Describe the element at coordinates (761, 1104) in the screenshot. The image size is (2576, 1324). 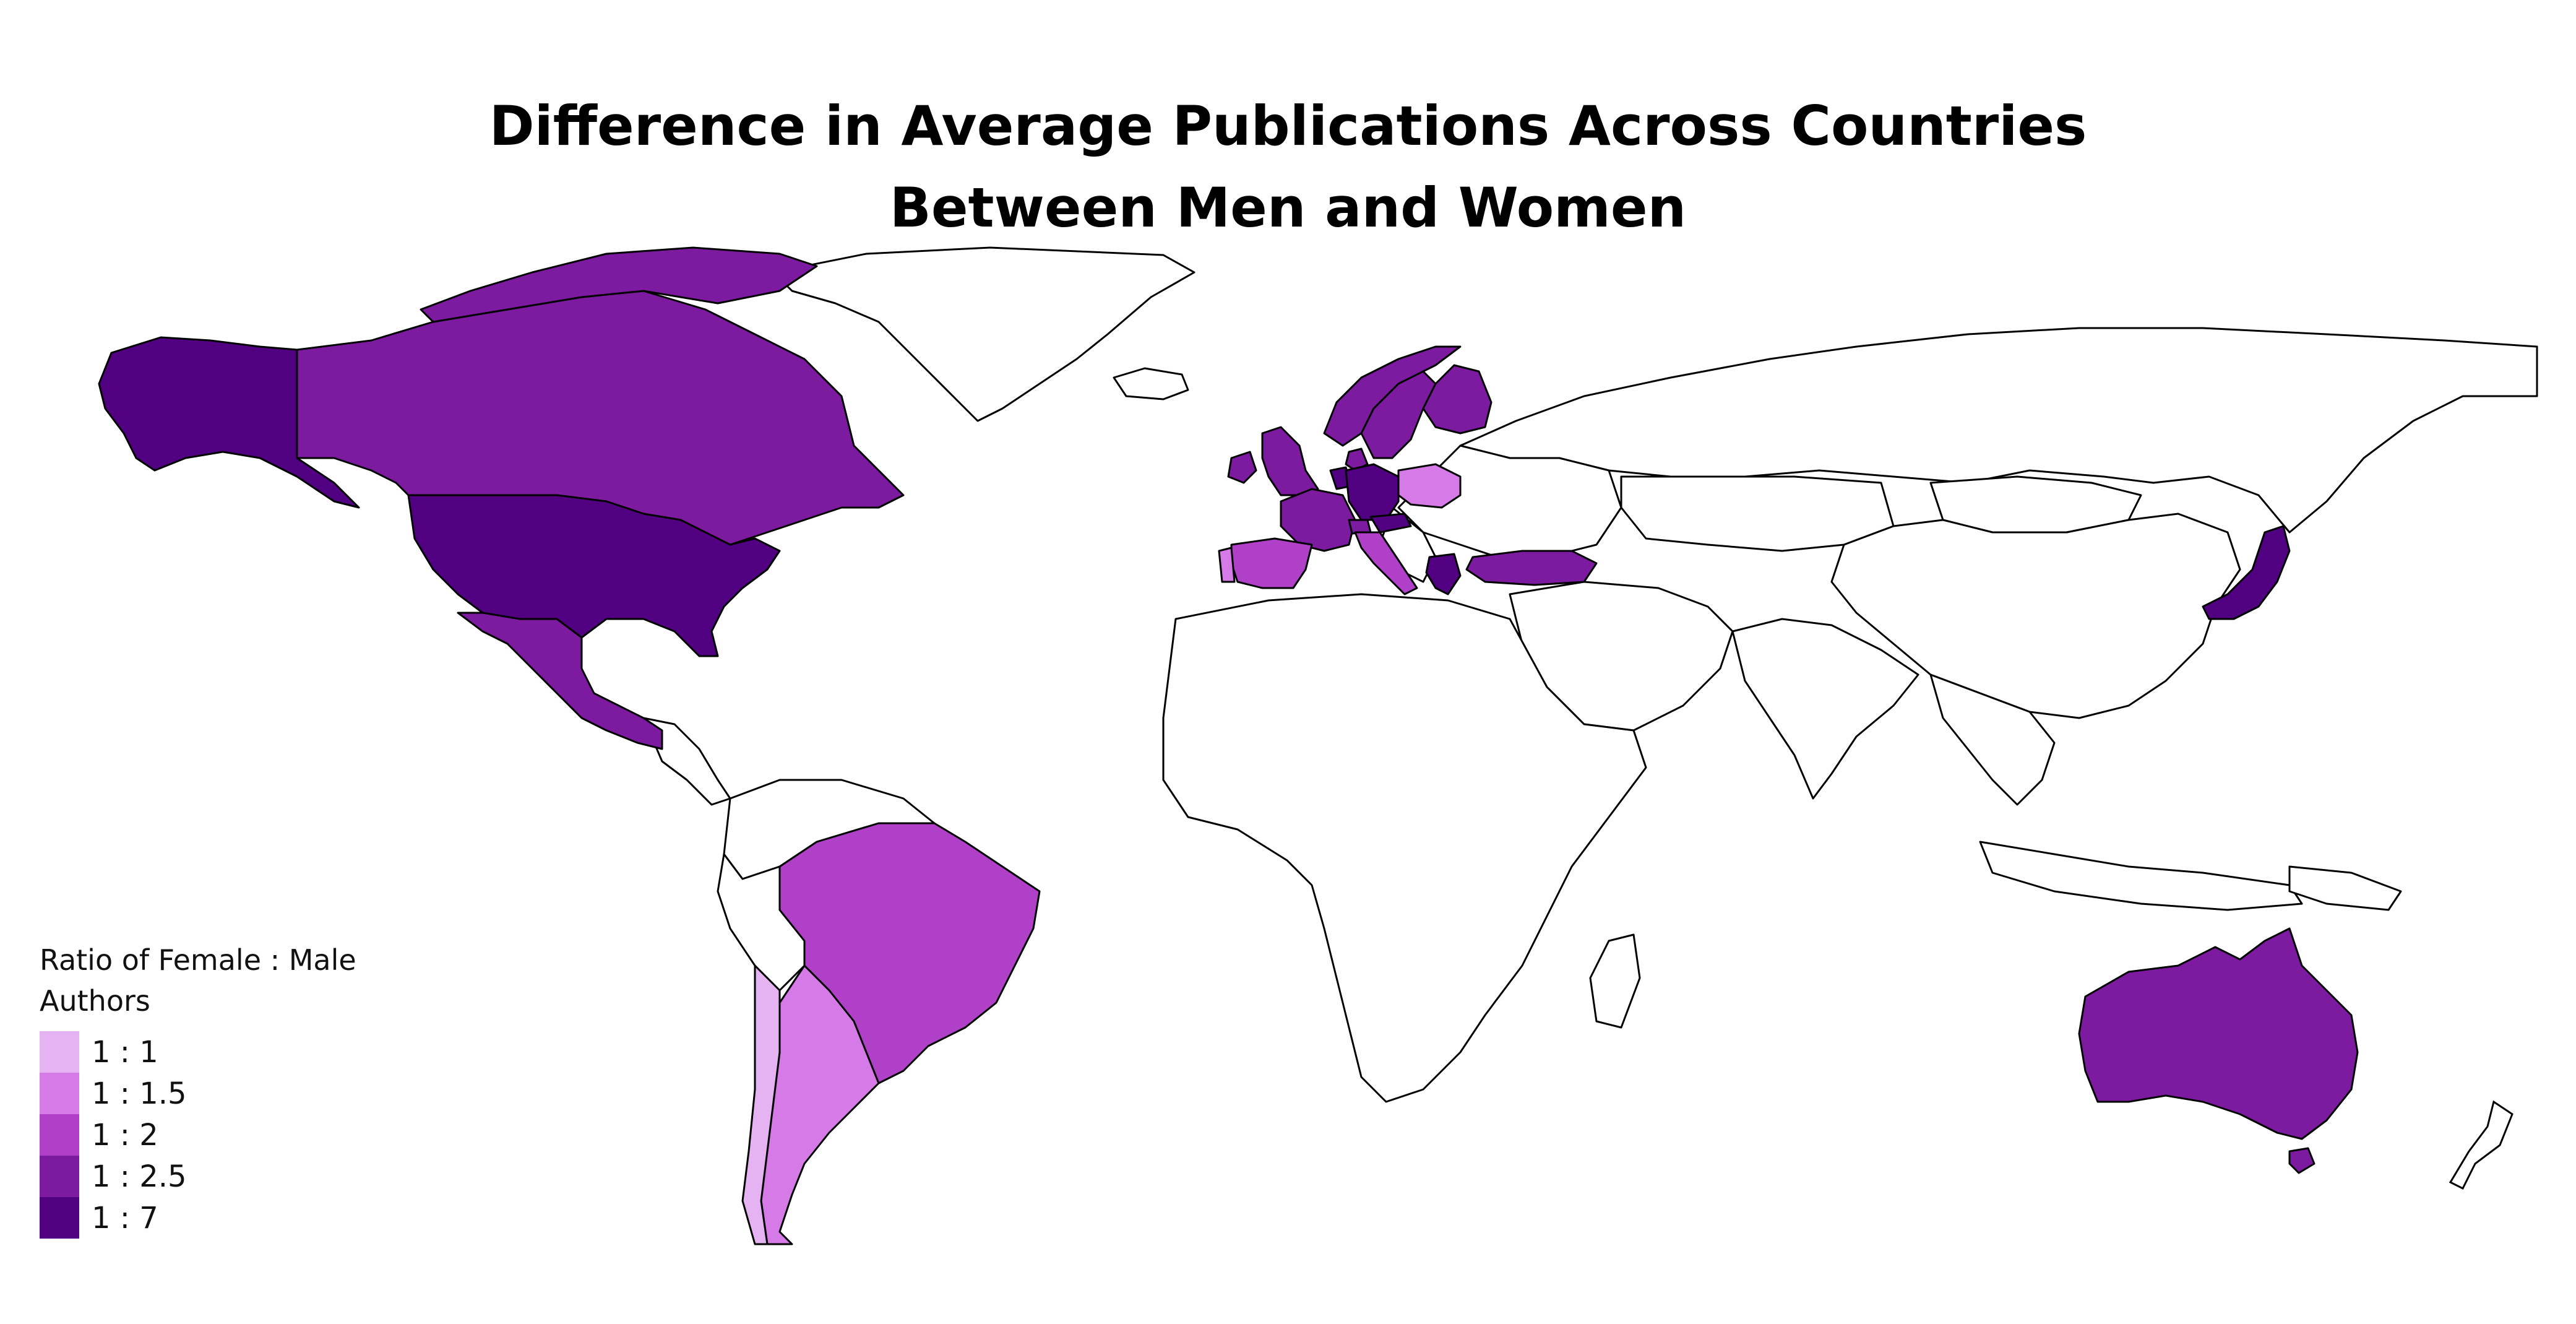
I see `map-region-chile` at that location.